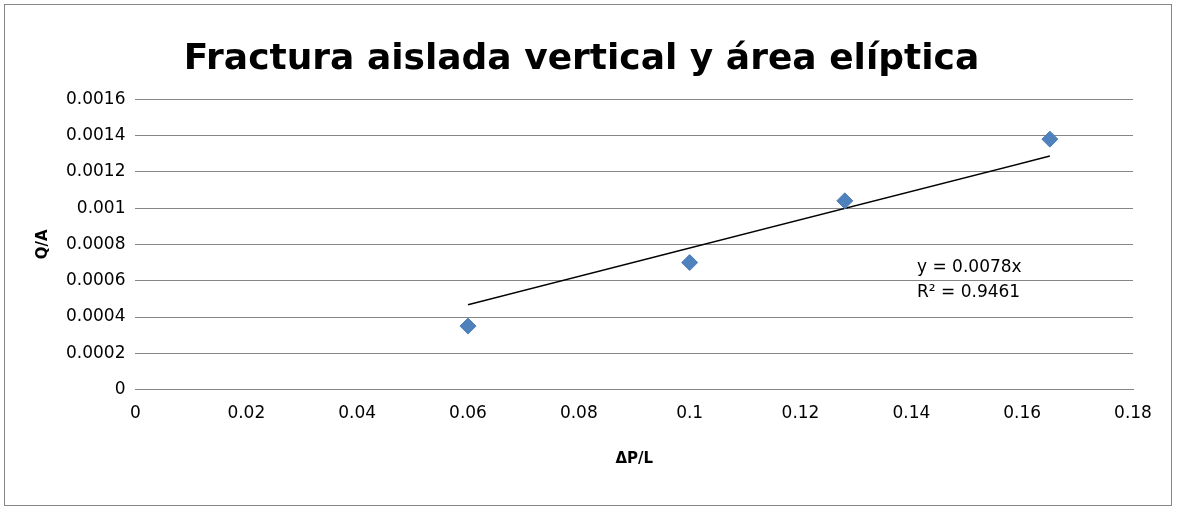 The height and width of the screenshot is (512, 1178). I want to click on y-axis-title: Q/A, so click(41, 244).